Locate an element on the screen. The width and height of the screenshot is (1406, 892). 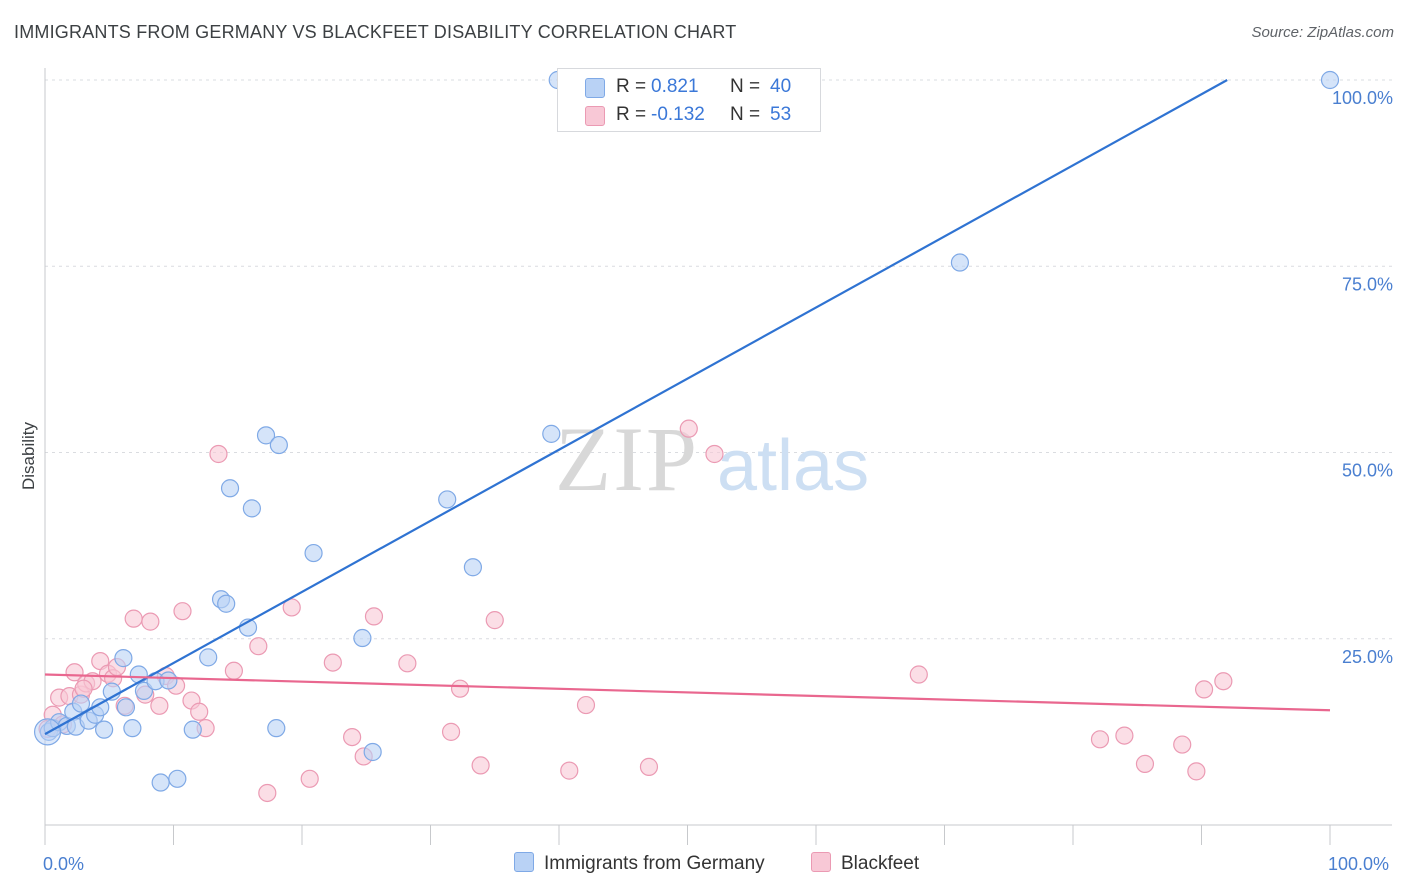
legend-swatch-pink is located at coordinates (595, 116).